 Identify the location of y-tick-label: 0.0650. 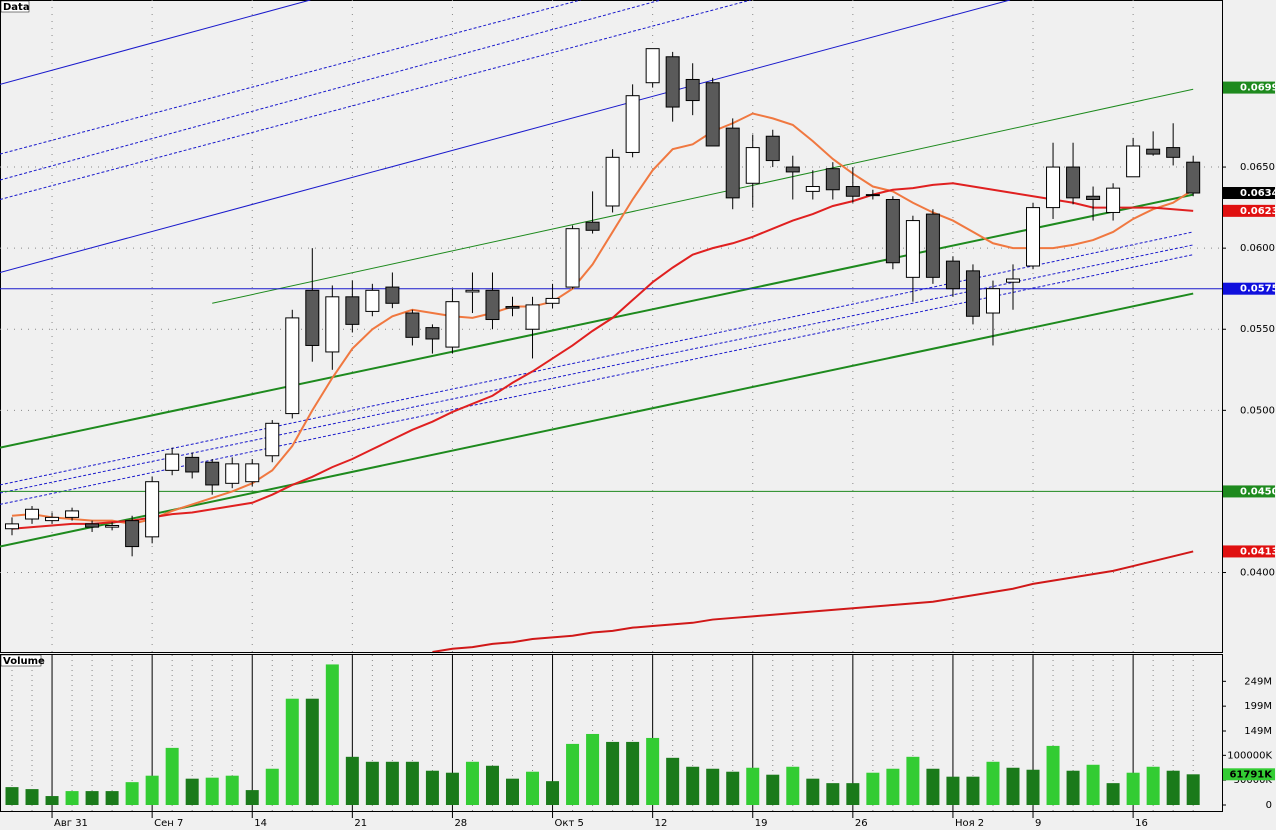
(1257, 167).